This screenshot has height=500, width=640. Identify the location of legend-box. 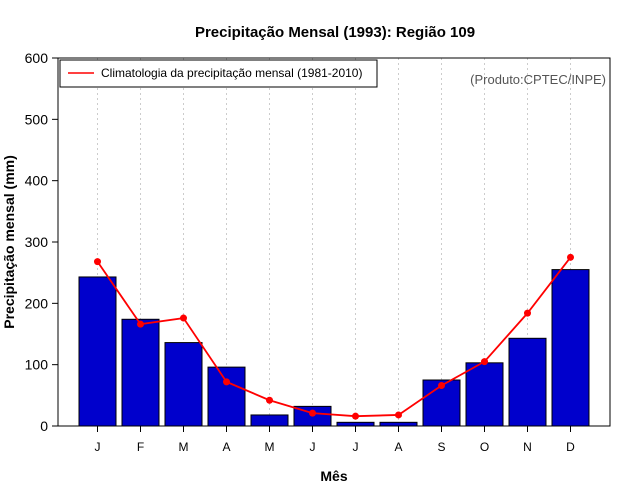
(218, 73).